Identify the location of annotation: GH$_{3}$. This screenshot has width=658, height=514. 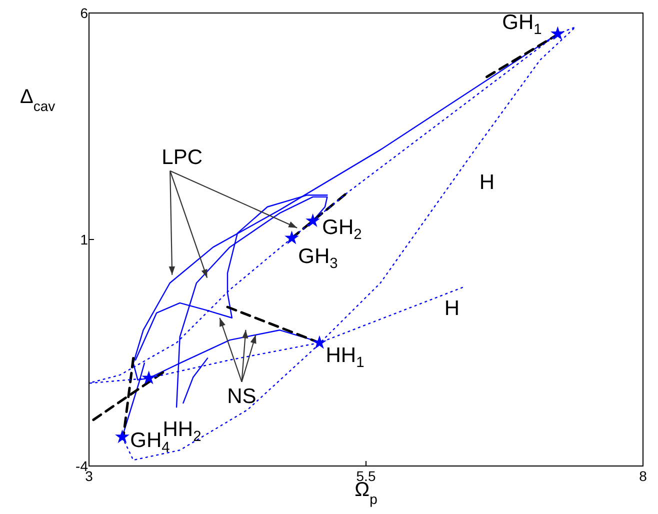
(318, 258).